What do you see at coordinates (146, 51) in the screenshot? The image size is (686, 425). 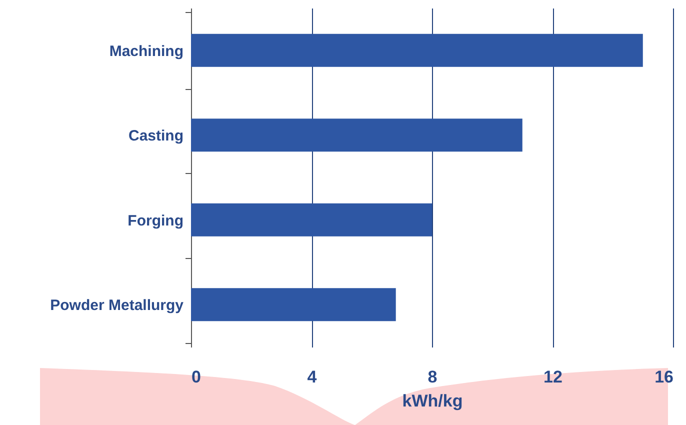 I see `y-tick-label: Machining` at bounding box center [146, 51].